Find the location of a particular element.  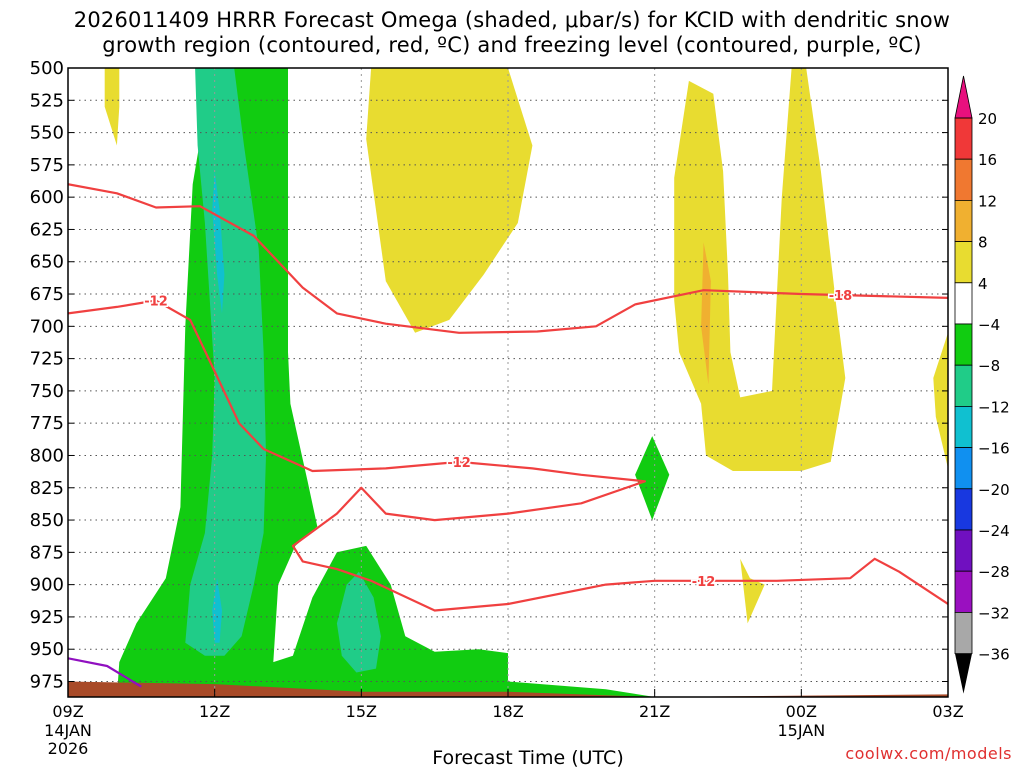

omega-green-patch-20z is located at coordinates (652, 478).